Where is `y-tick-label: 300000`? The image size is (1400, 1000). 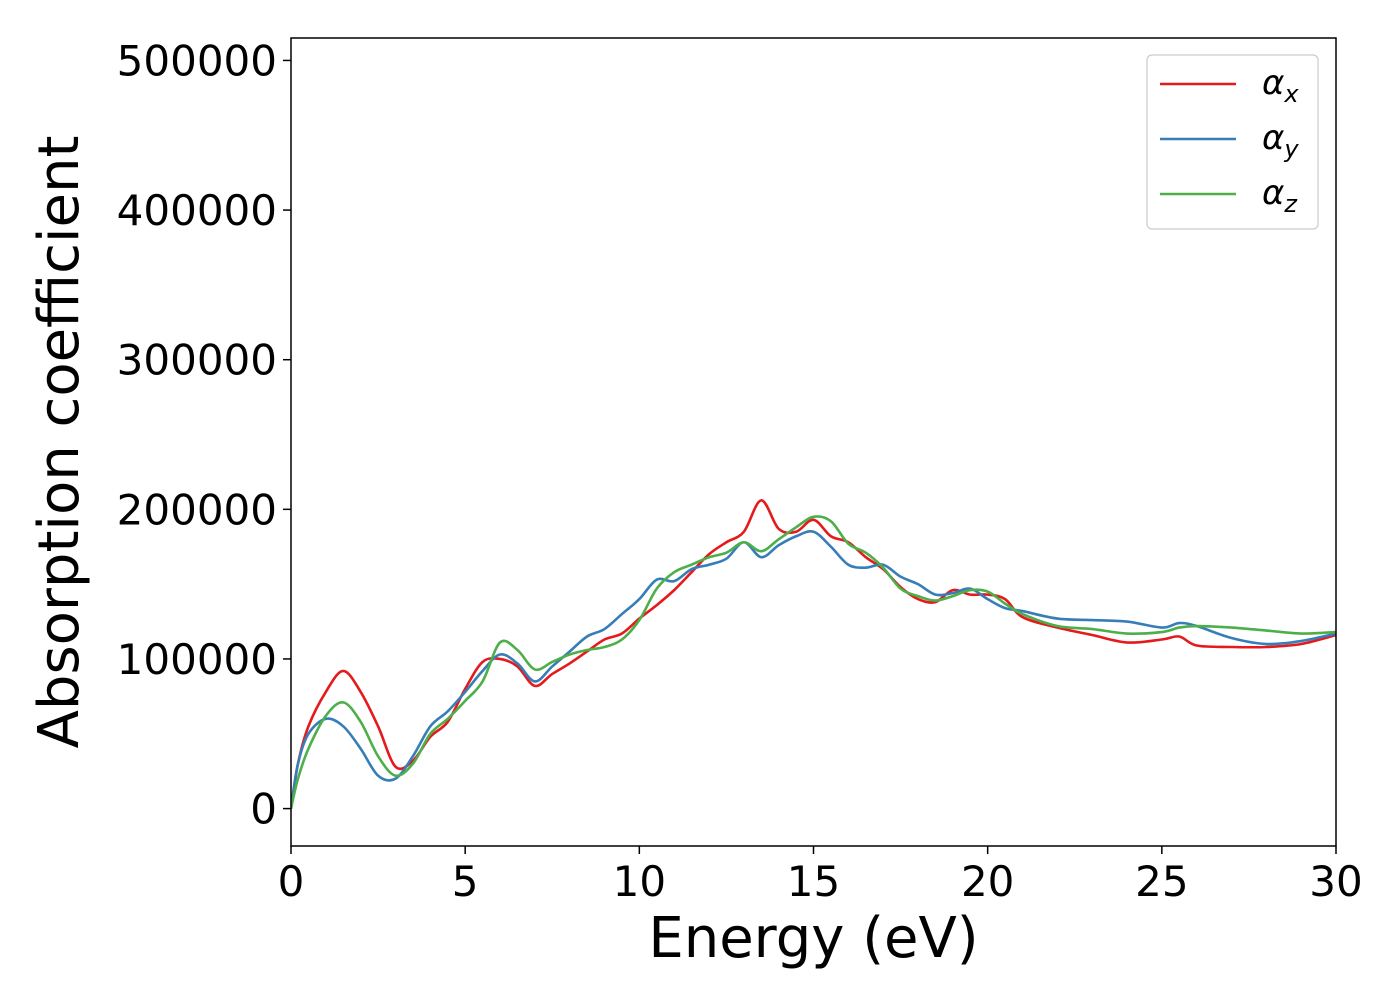 y-tick-label: 300000 is located at coordinates (197, 360).